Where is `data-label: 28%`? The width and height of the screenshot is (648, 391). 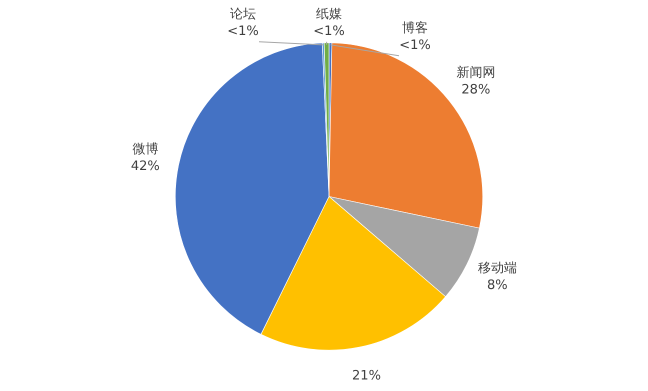 data-label: 28% is located at coordinates (475, 90).